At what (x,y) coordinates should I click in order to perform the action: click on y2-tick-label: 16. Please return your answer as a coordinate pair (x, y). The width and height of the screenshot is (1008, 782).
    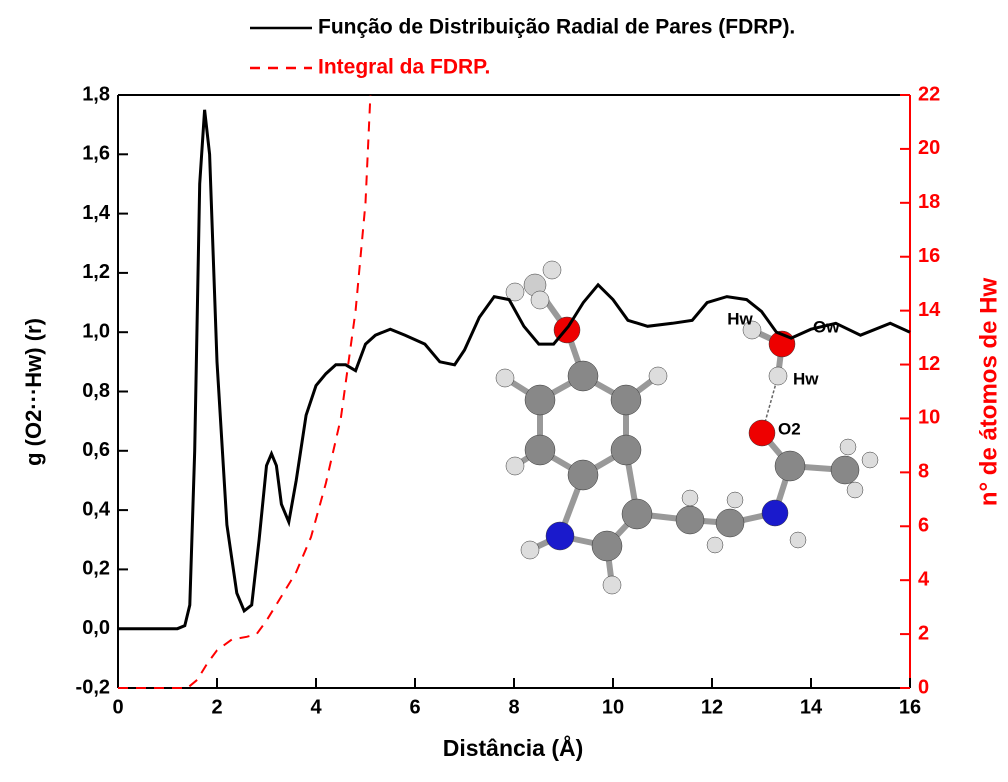
    Looking at the image, I should click on (929, 256).